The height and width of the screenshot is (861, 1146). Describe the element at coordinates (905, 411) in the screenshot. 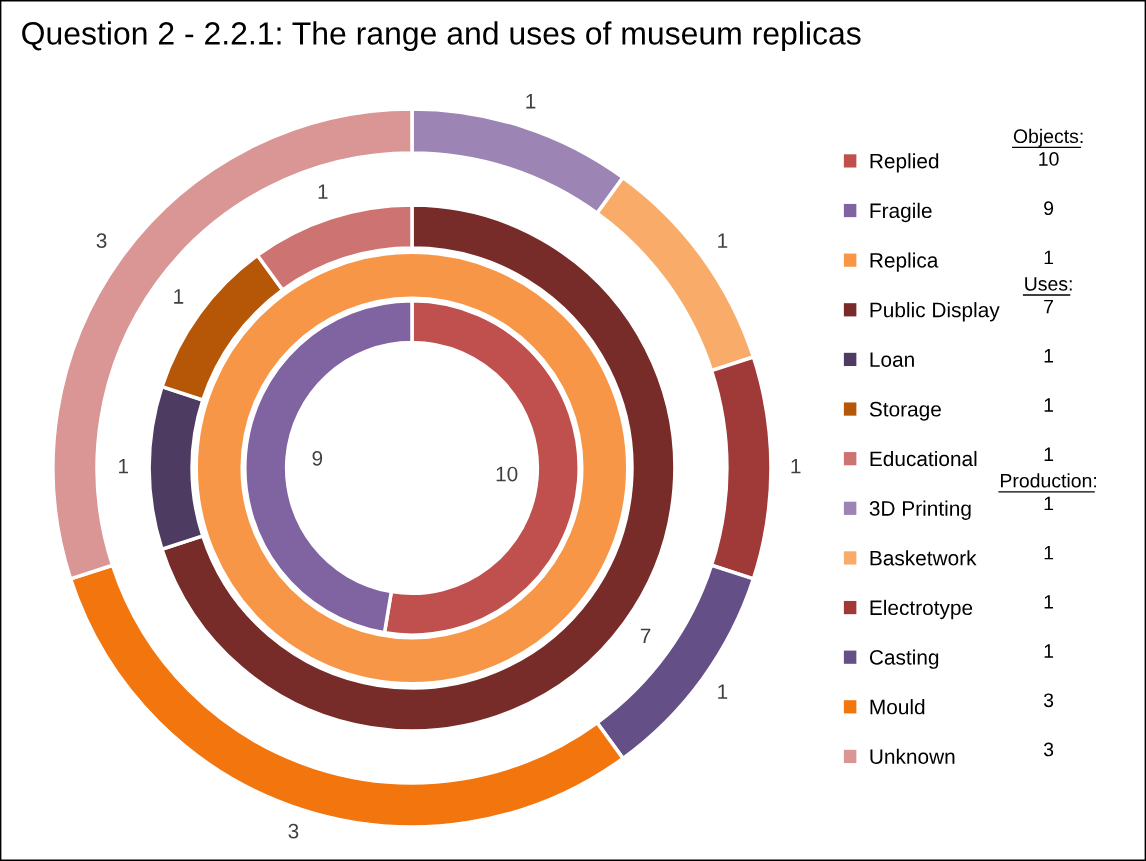

I see `legend-label: Storage` at that location.